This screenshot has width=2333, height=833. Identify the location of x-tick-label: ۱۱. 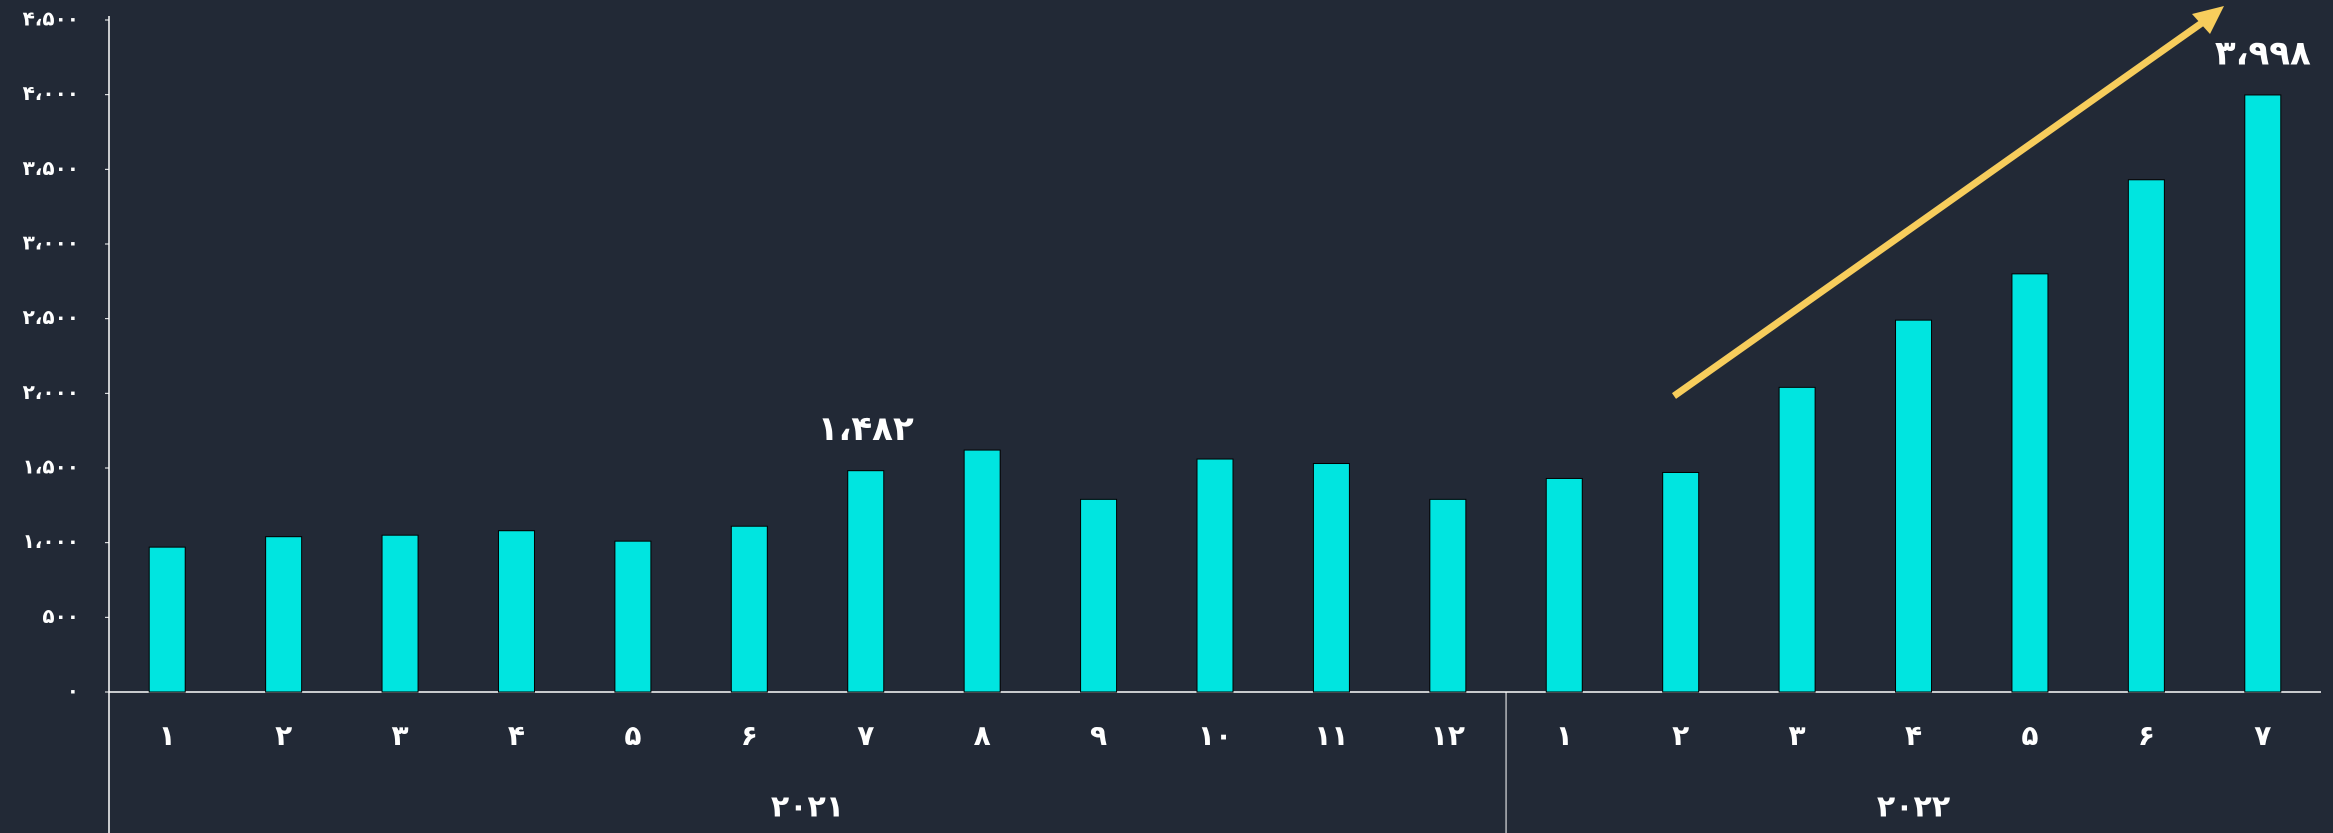
(1331, 735).